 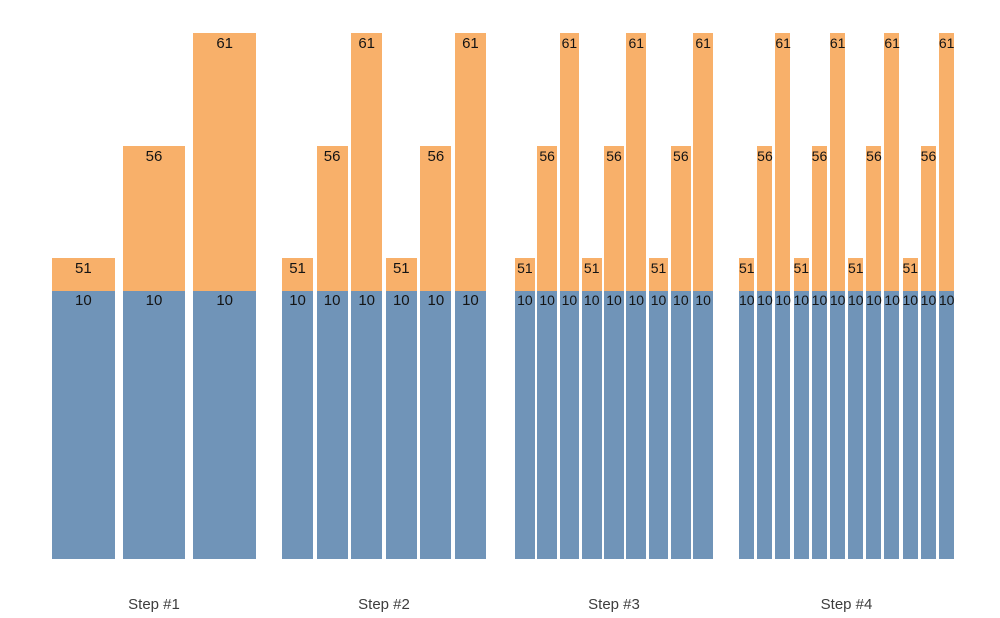 What do you see at coordinates (846, 604) in the screenshot?
I see `category-label: Step #4` at bounding box center [846, 604].